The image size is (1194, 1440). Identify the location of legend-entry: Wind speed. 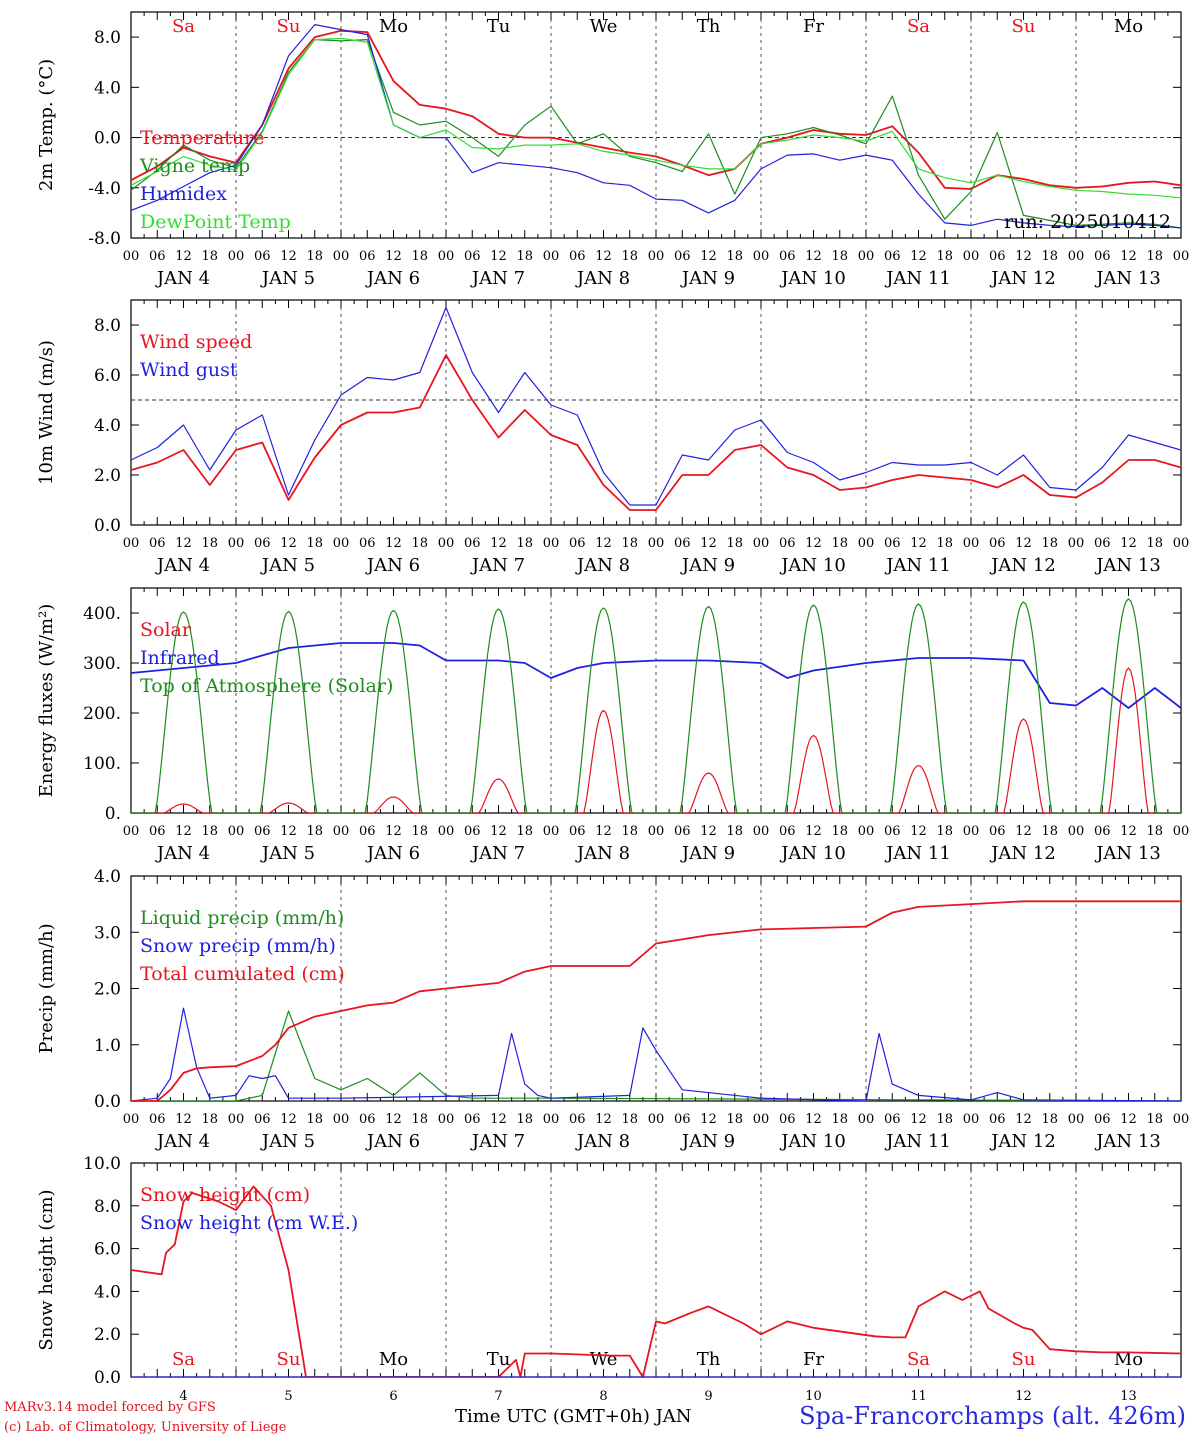
(196, 342).